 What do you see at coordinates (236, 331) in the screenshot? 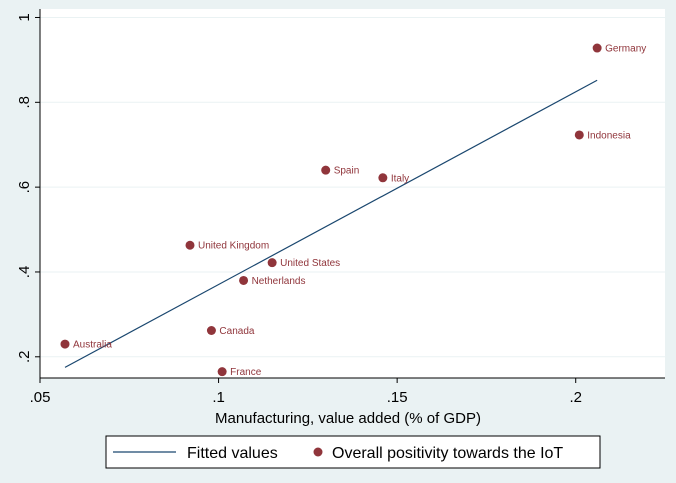
I see `point-label: Canada` at bounding box center [236, 331].